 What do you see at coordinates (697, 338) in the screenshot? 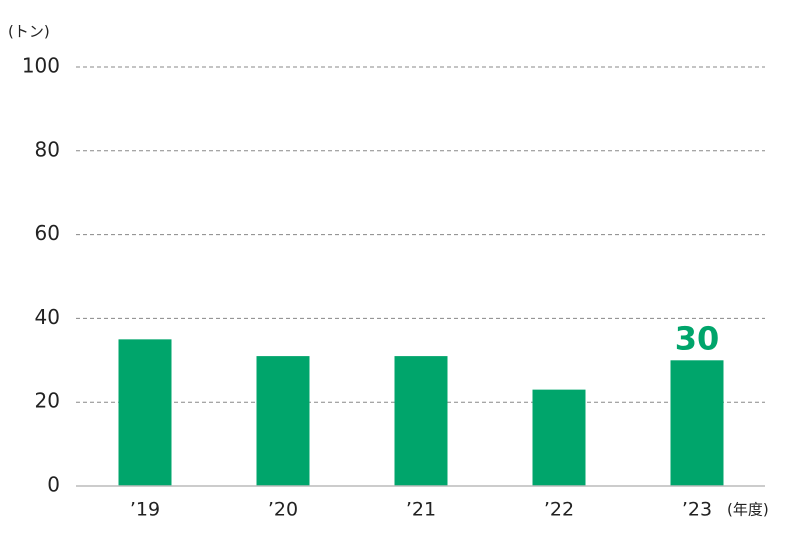
I see `value-label: 30` at bounding box center [697, 338].